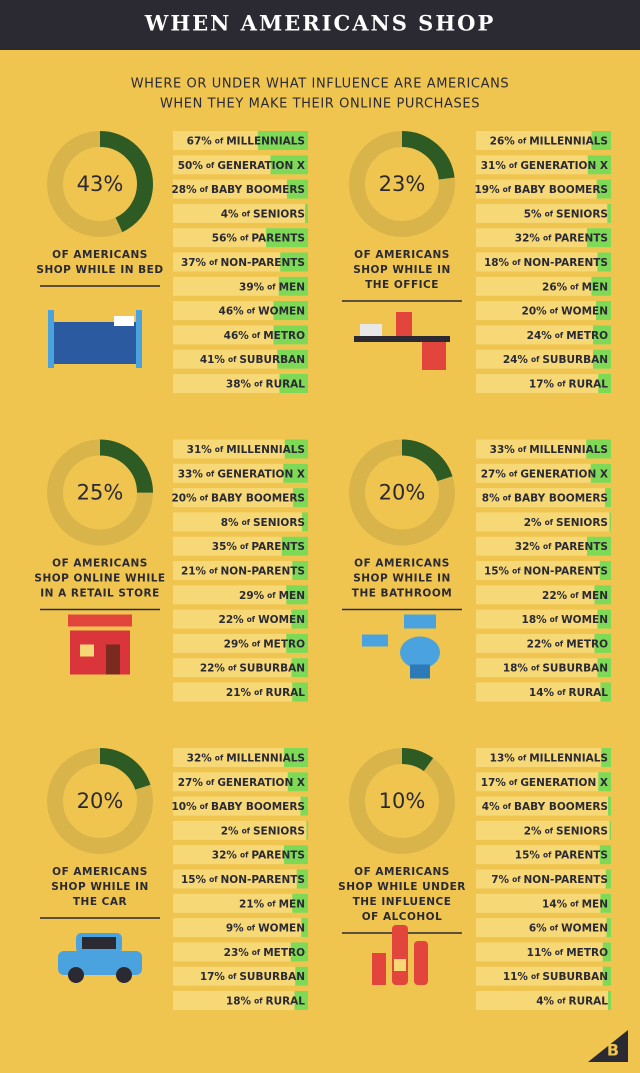 The image size is (640, 1073). Describe the element at coordinates (549, 450) in the screenshot. I see `row-label: 33% of MILLENNIALS` at that location.